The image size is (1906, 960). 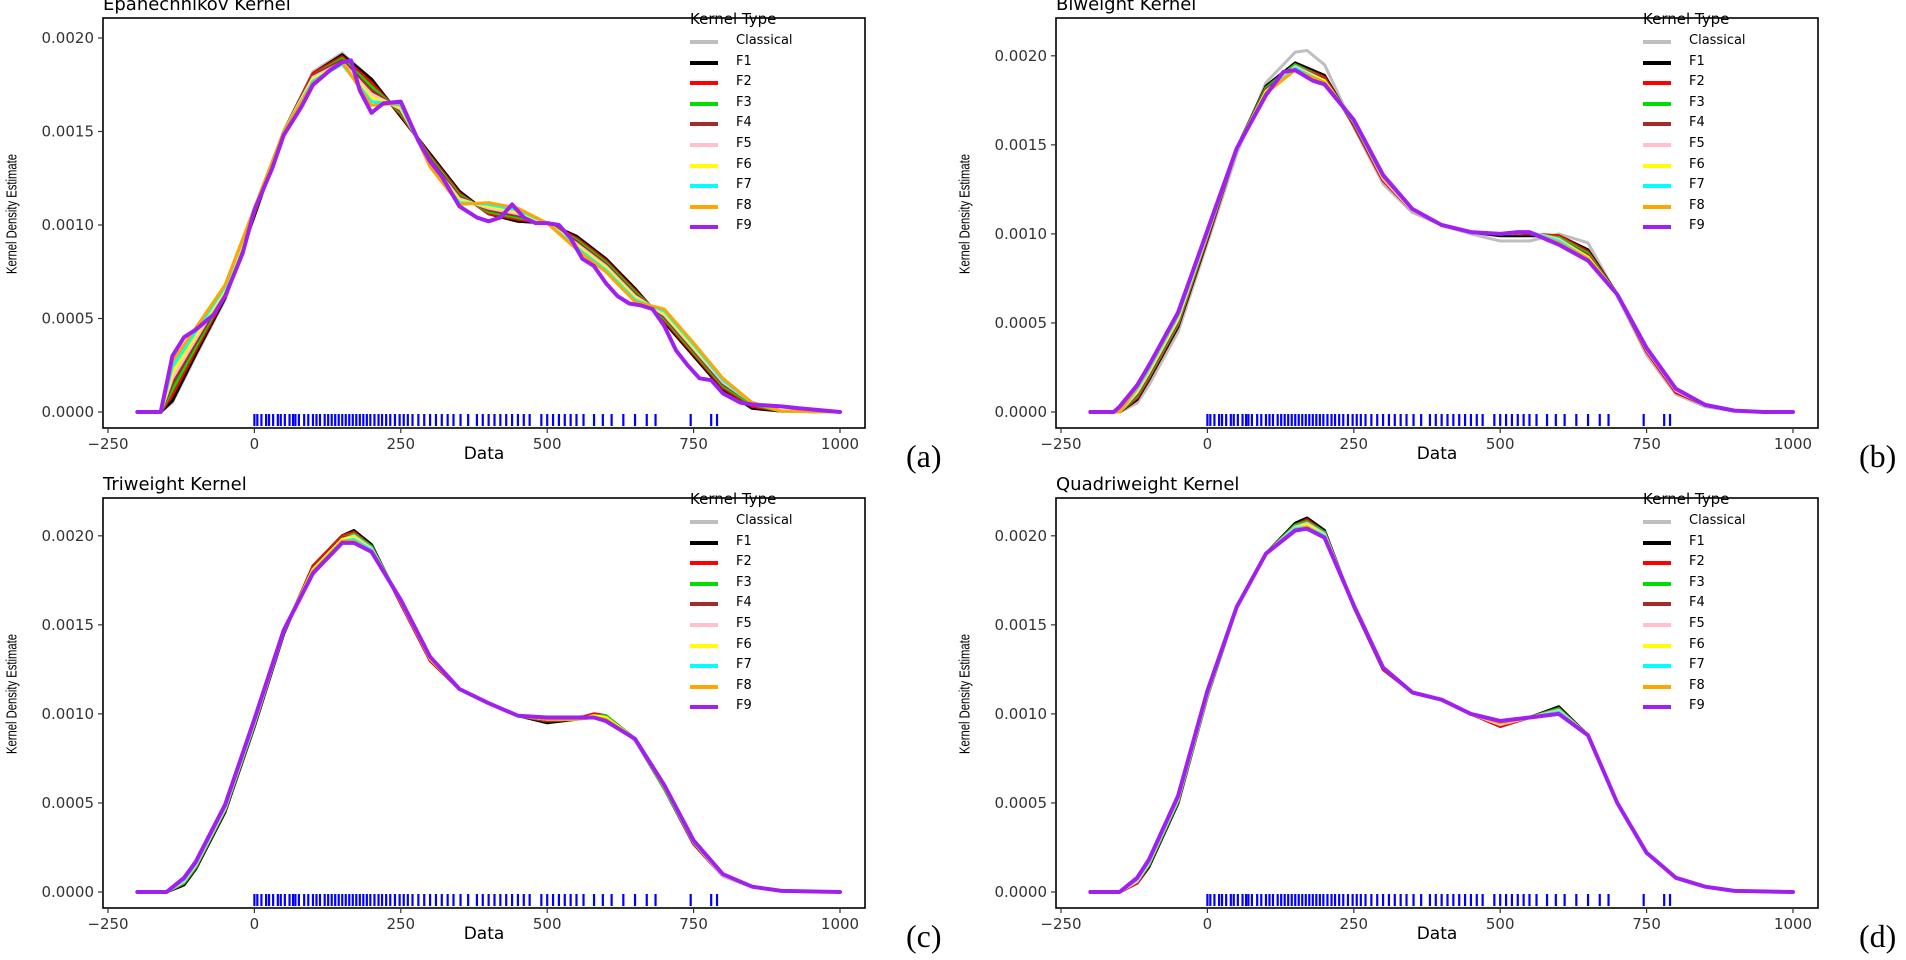 What do you see at coordinates (175, 484) in the screenshot?
I see `chart-title: Triweight Kernel` at bounding box center [175, 484].